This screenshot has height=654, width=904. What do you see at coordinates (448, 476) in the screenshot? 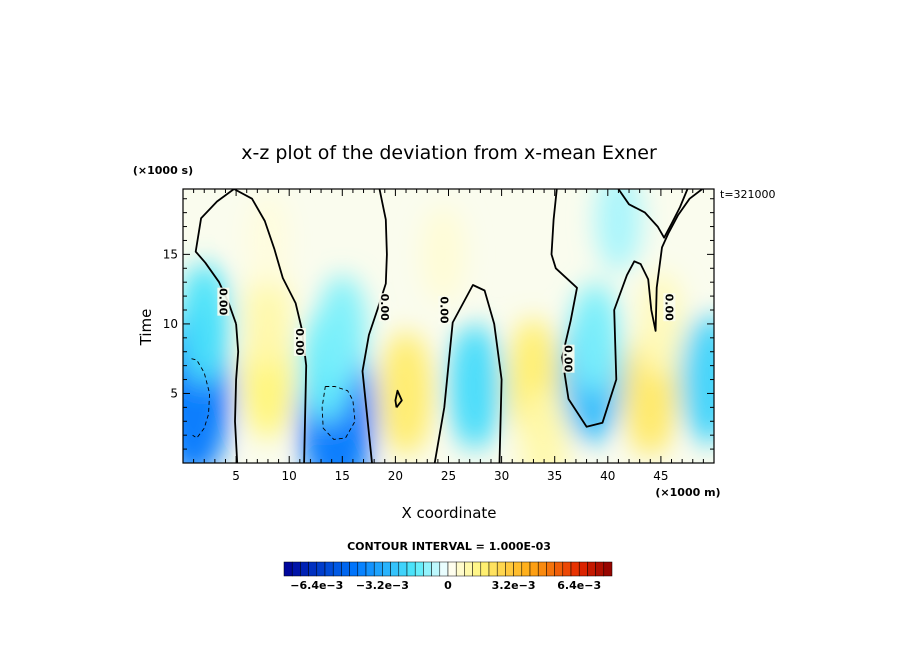
I see `x-tick-label: 25` at bounding box center [448, 476].